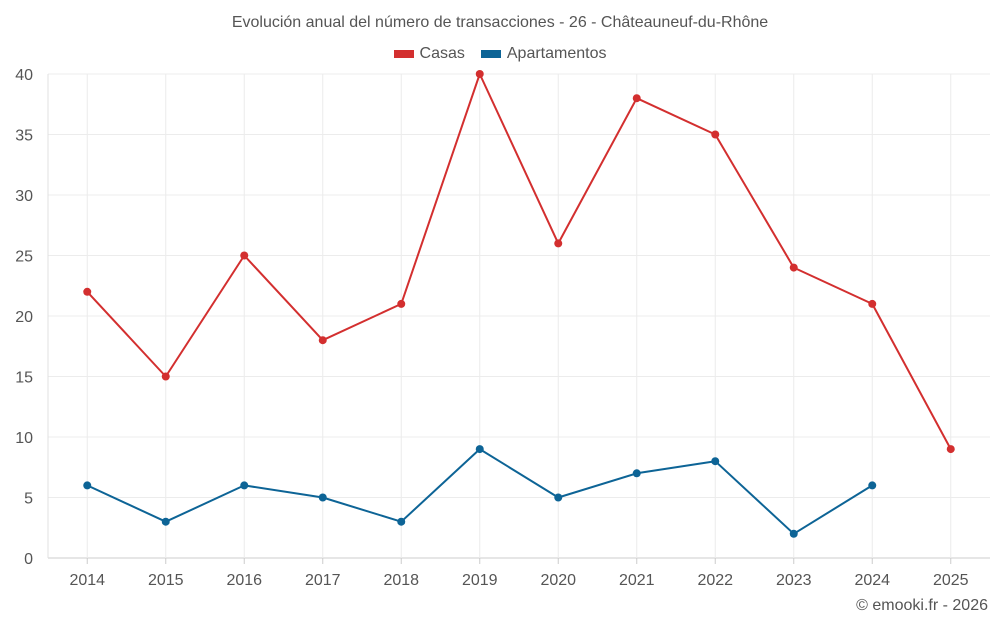 The height and width of the screenshot is (625, 1000). I want to click on x-tick-label: 2017, so click(323, 580).